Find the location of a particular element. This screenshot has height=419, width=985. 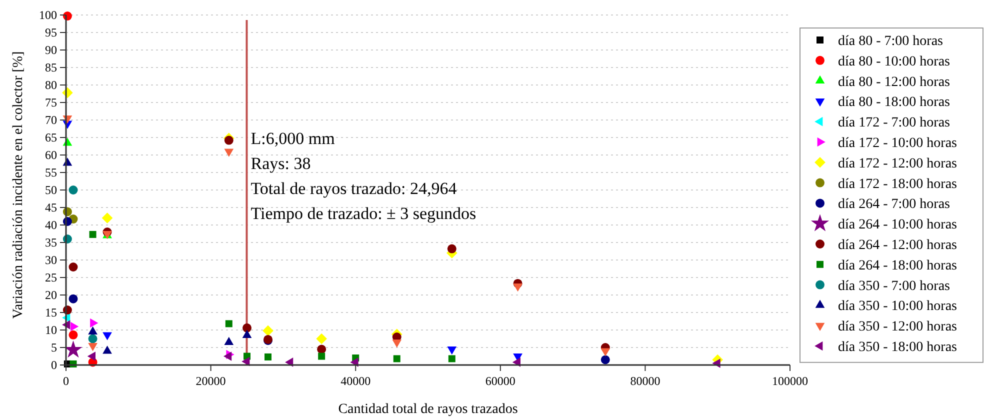

legend-label: día 172 - 7:00 horas is located at coordinates (894, 123).